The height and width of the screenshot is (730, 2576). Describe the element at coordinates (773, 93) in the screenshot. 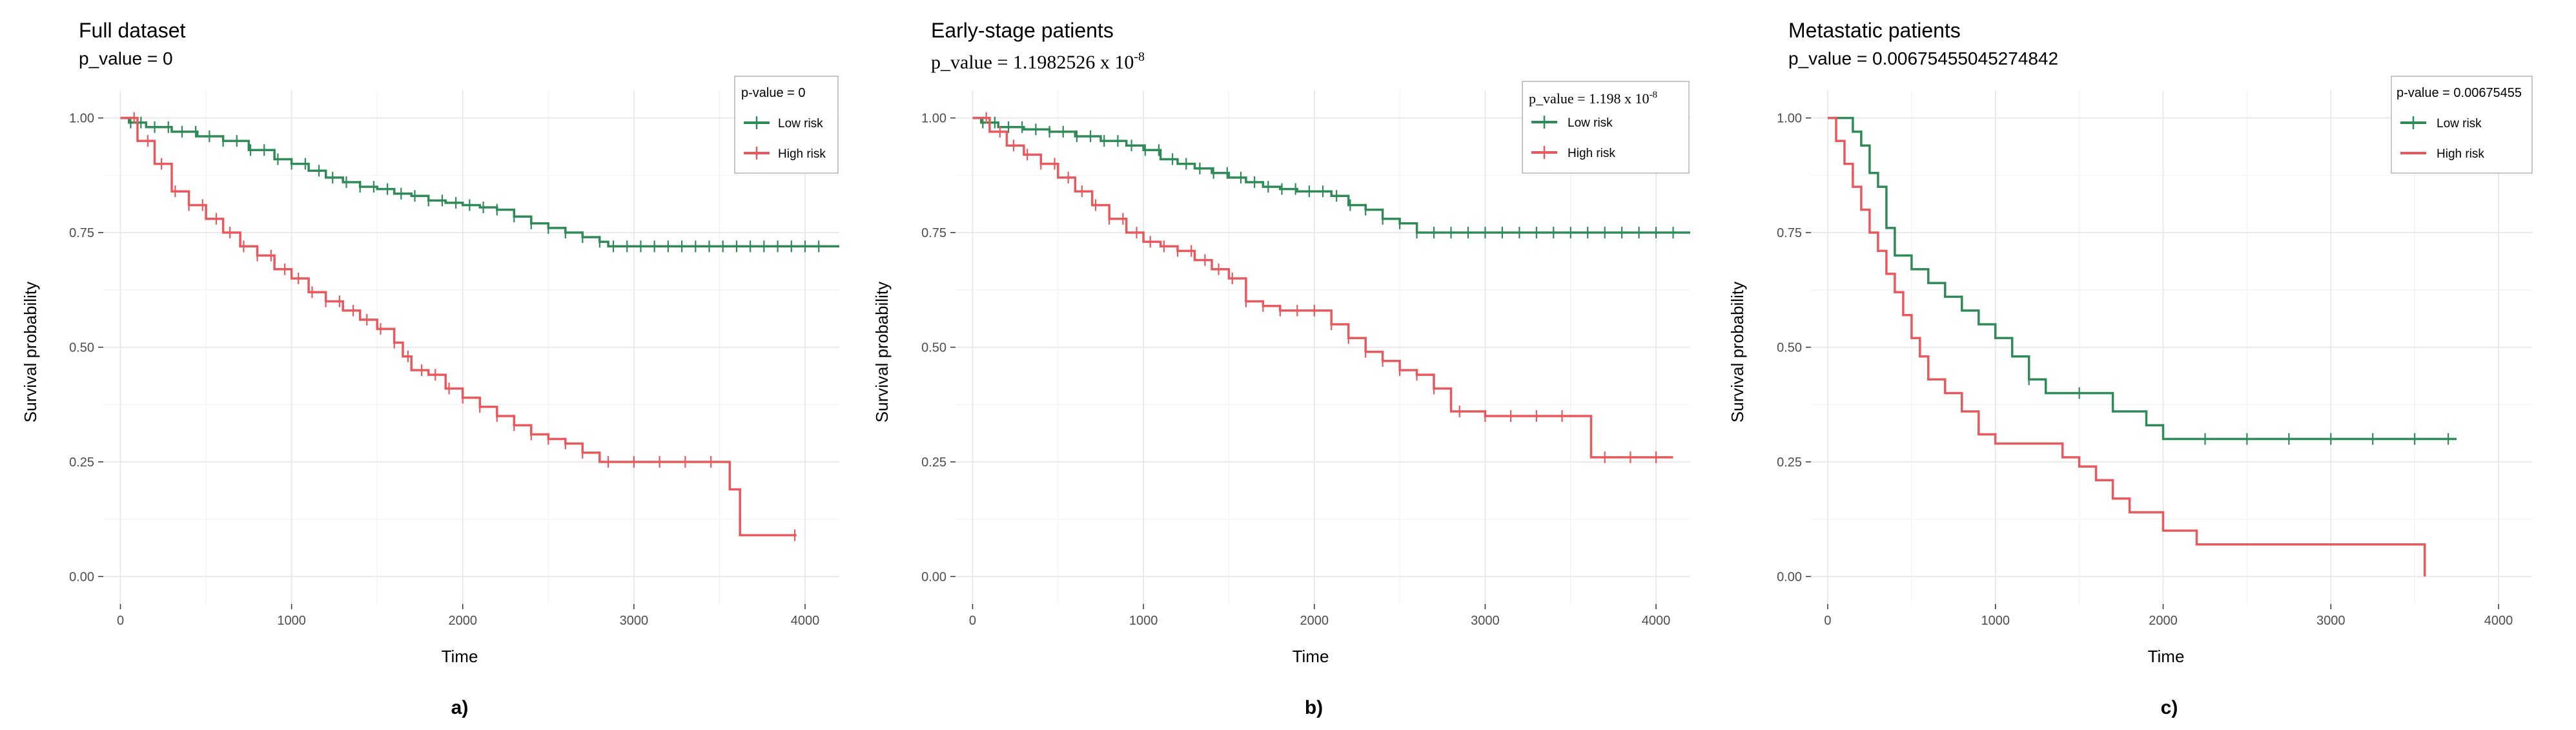

I see `panel-a-legend-title: p-value = 0` at that location.